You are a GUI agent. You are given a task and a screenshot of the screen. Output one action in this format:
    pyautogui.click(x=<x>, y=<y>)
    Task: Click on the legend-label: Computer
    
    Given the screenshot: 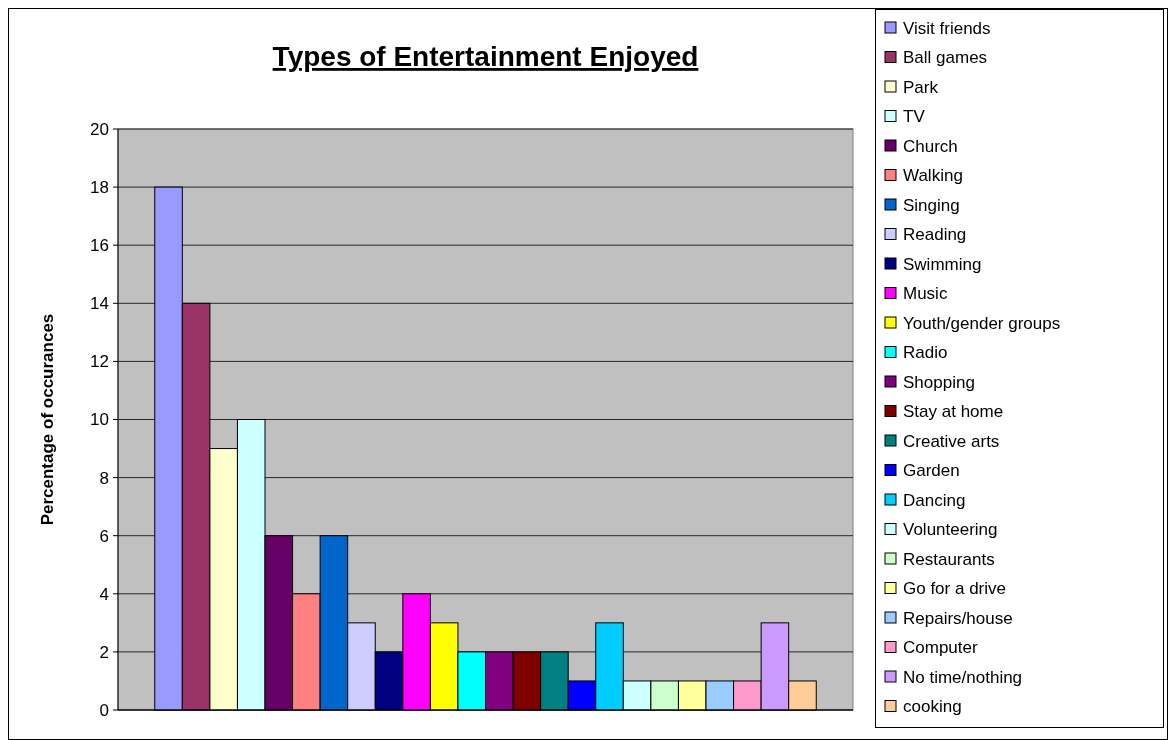 What is the action you would take?
    pyautogui.click(x=940, y=648)
    